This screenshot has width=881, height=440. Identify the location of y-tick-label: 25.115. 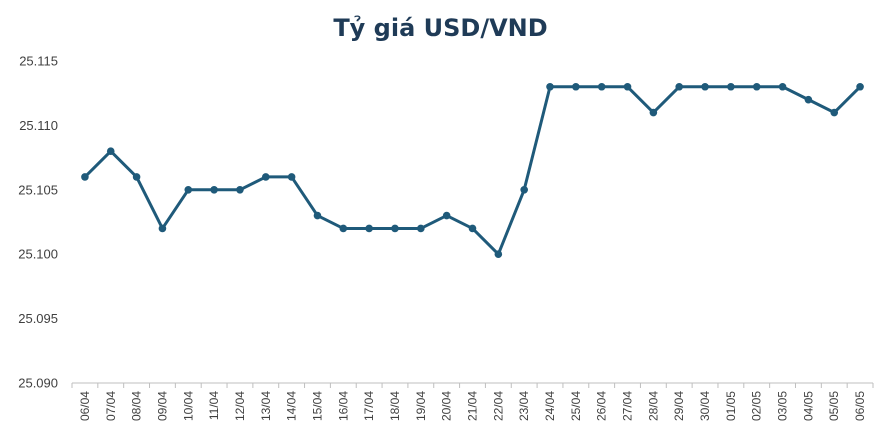
(38, 61).